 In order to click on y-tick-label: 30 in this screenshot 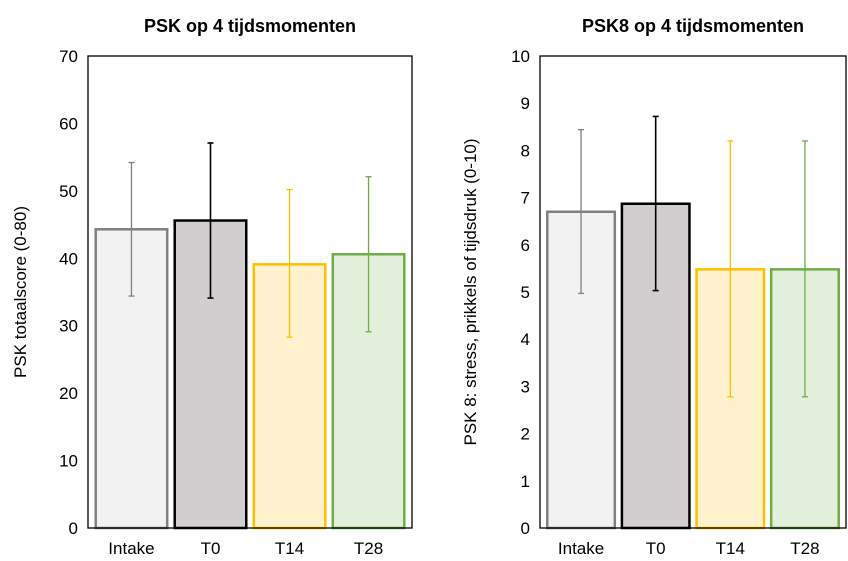, I will do `click(68, 326)`.